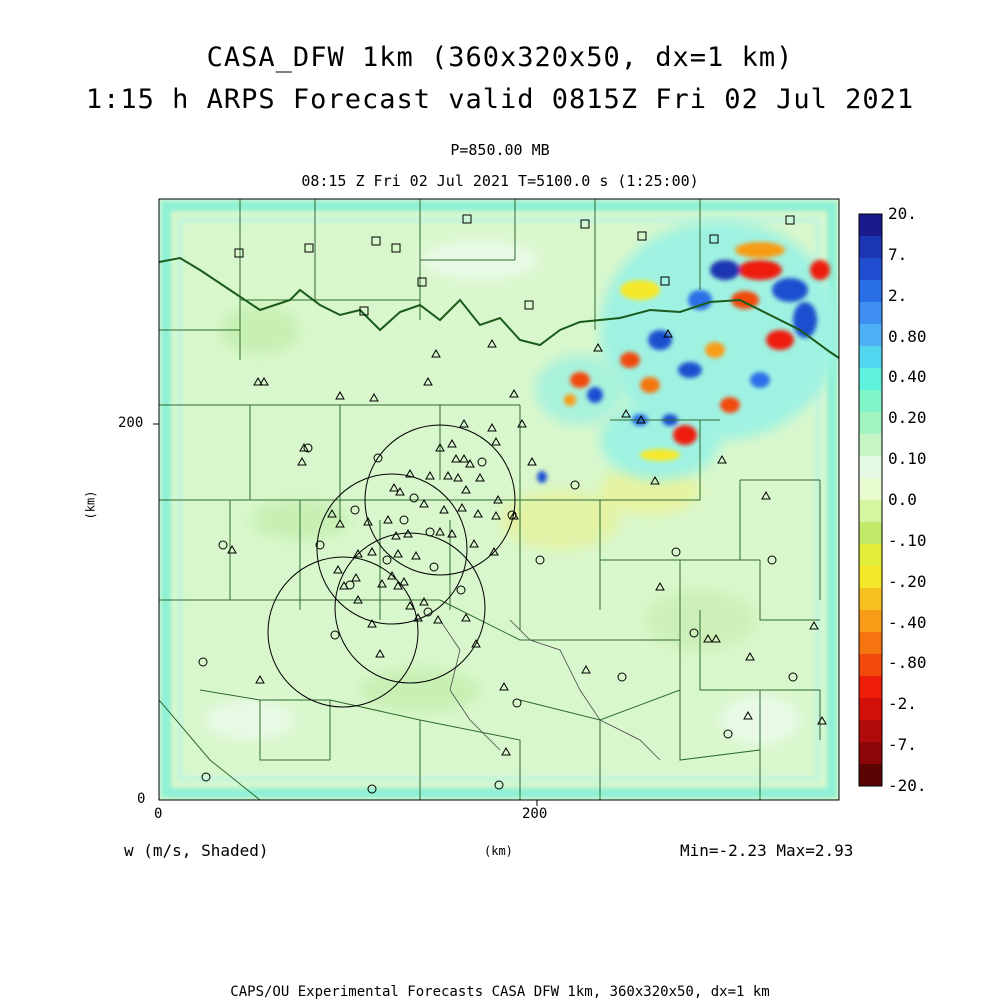 This screenshot has width=1000, height=1000. I want to click on rivers, so click(550, 690).